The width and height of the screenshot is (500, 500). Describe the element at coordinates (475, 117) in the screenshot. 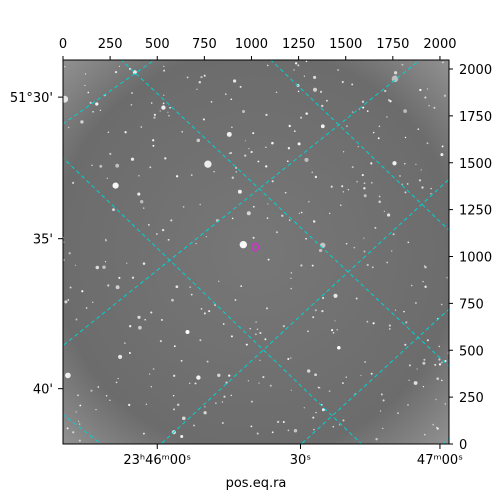

I see `right-tick-label: 1750` at that location.